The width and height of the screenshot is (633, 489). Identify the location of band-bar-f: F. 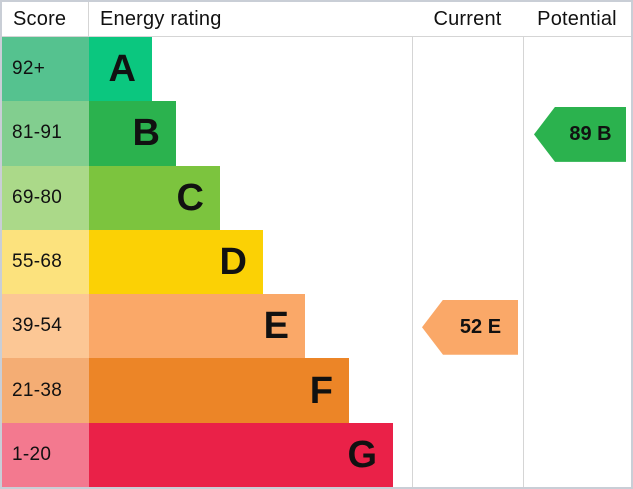
(219, 390).